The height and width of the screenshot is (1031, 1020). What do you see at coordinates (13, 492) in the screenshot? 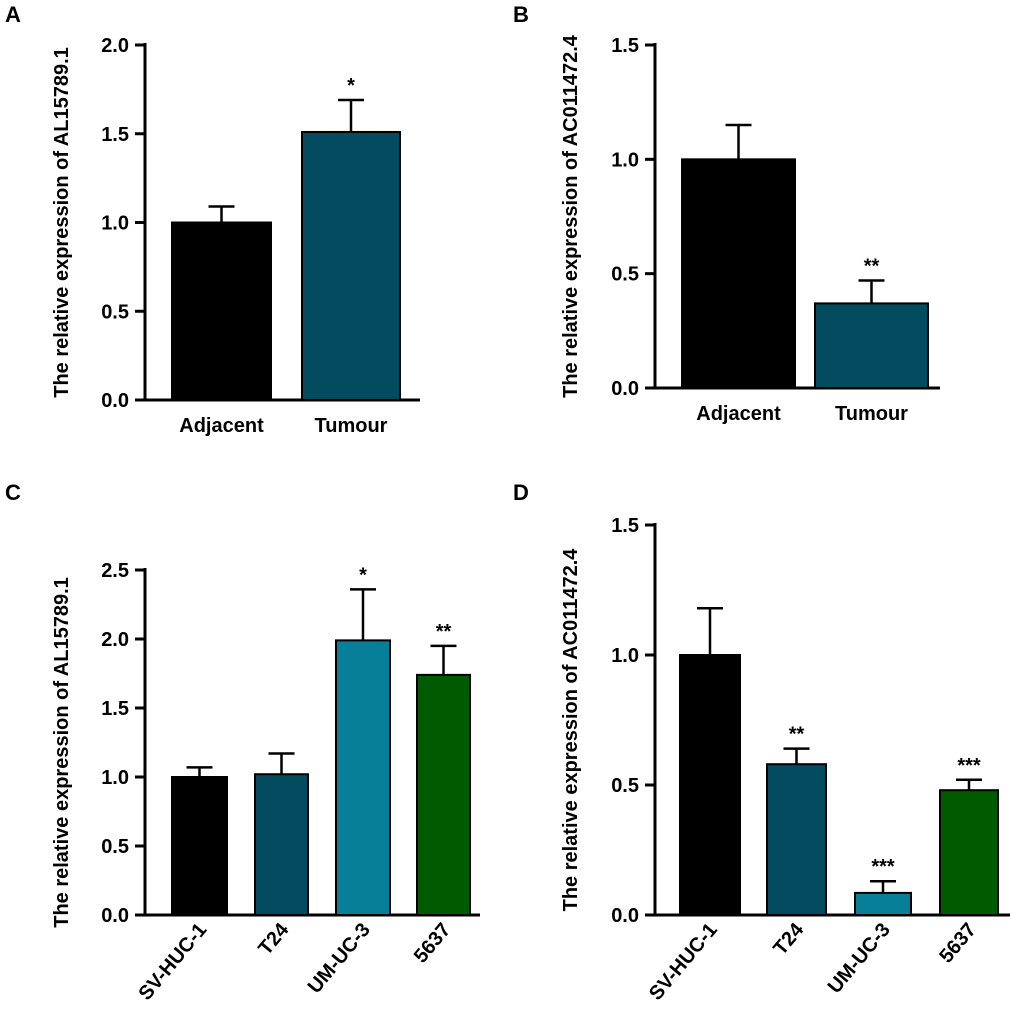
I see `panel-label: C` at bounding box center [13, 492].